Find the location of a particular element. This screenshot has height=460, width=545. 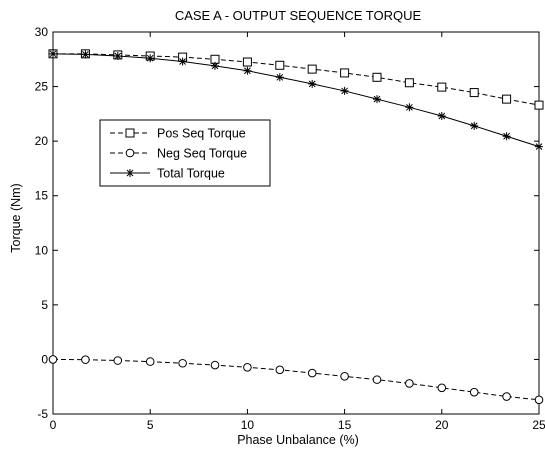

chart-title: CASE A - OUTPUT SEQUENCE TORQUE is located at coordinates (298, 15).